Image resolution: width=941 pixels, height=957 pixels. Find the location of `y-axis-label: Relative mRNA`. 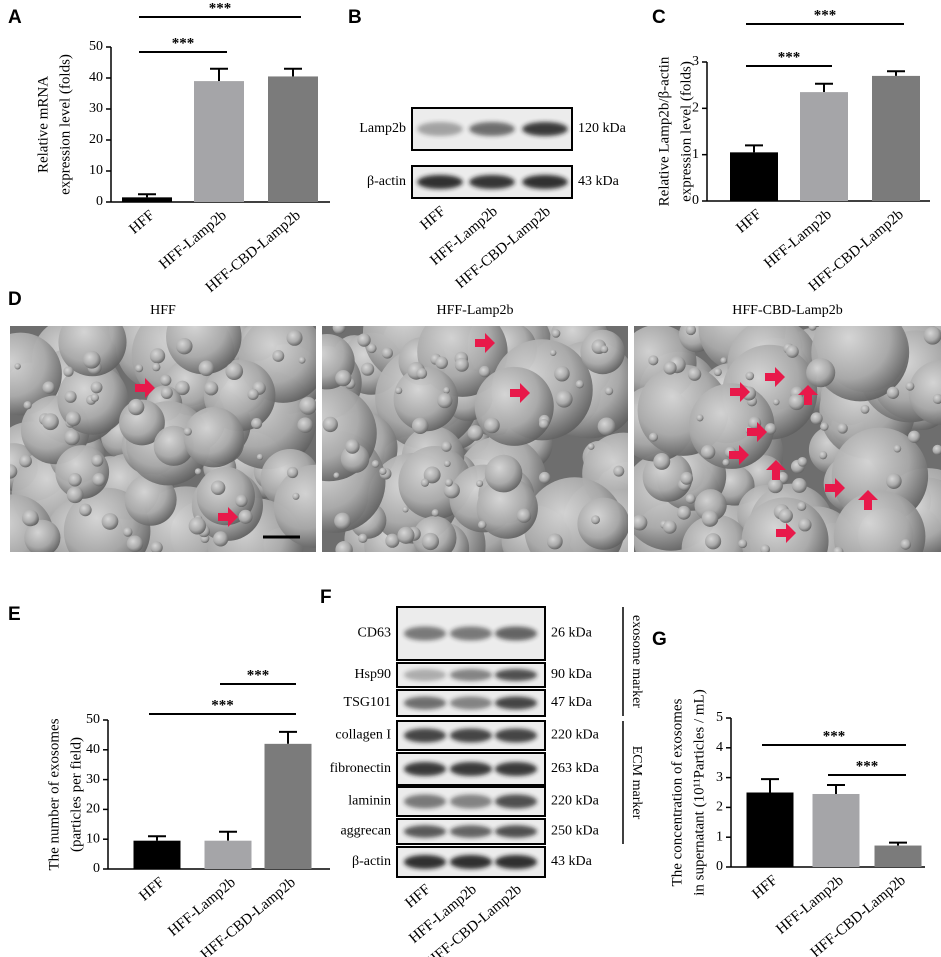

y-axis-label: Relative mRNA is located at coordinates (43, 124).